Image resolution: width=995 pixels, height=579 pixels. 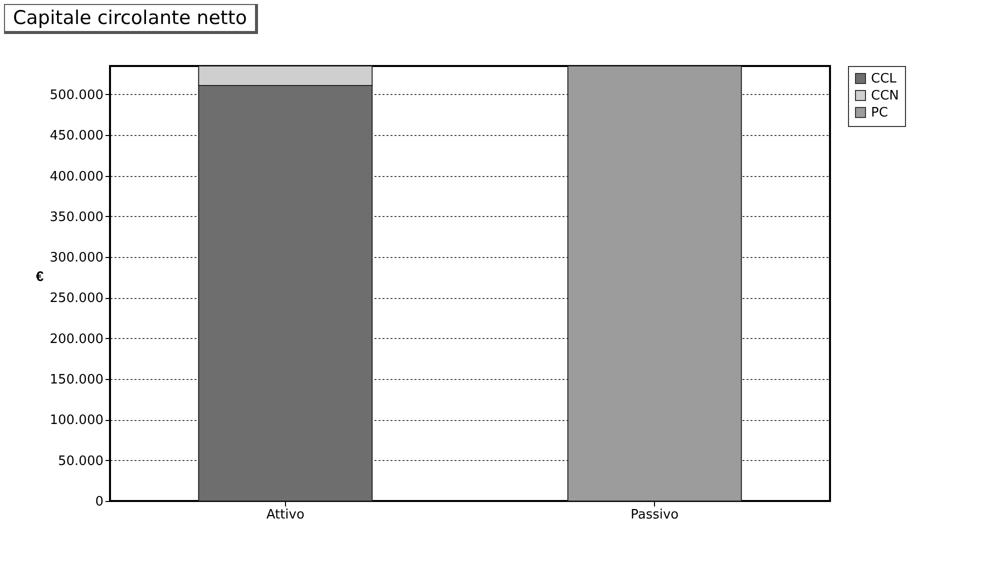 I want to click on y-axis-title: €, so click(x=40, y=276).